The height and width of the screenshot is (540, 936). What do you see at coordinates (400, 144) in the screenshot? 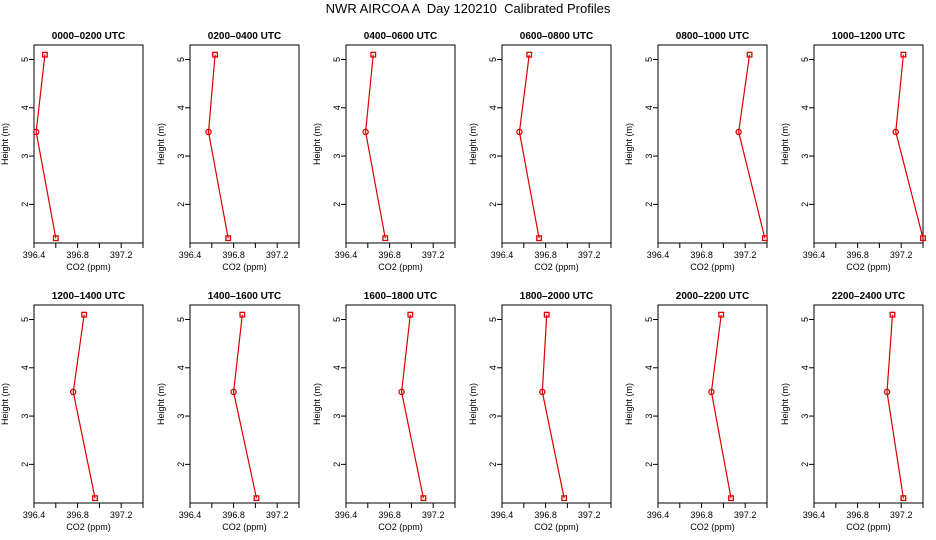
I see `chart-2-frame` at bounding box center [400, 144].